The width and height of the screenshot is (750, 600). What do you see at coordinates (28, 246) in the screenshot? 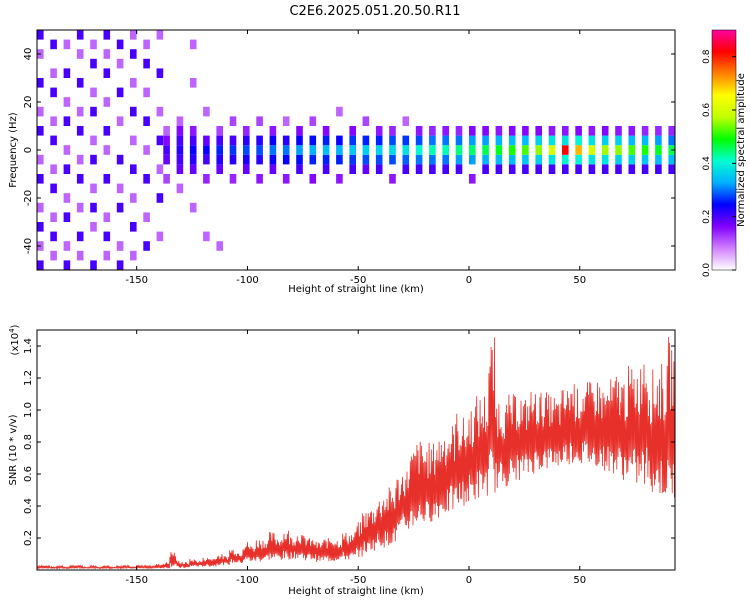
I see `spectrogram-y-tick-label: -40` at bounding box center [28, 246].